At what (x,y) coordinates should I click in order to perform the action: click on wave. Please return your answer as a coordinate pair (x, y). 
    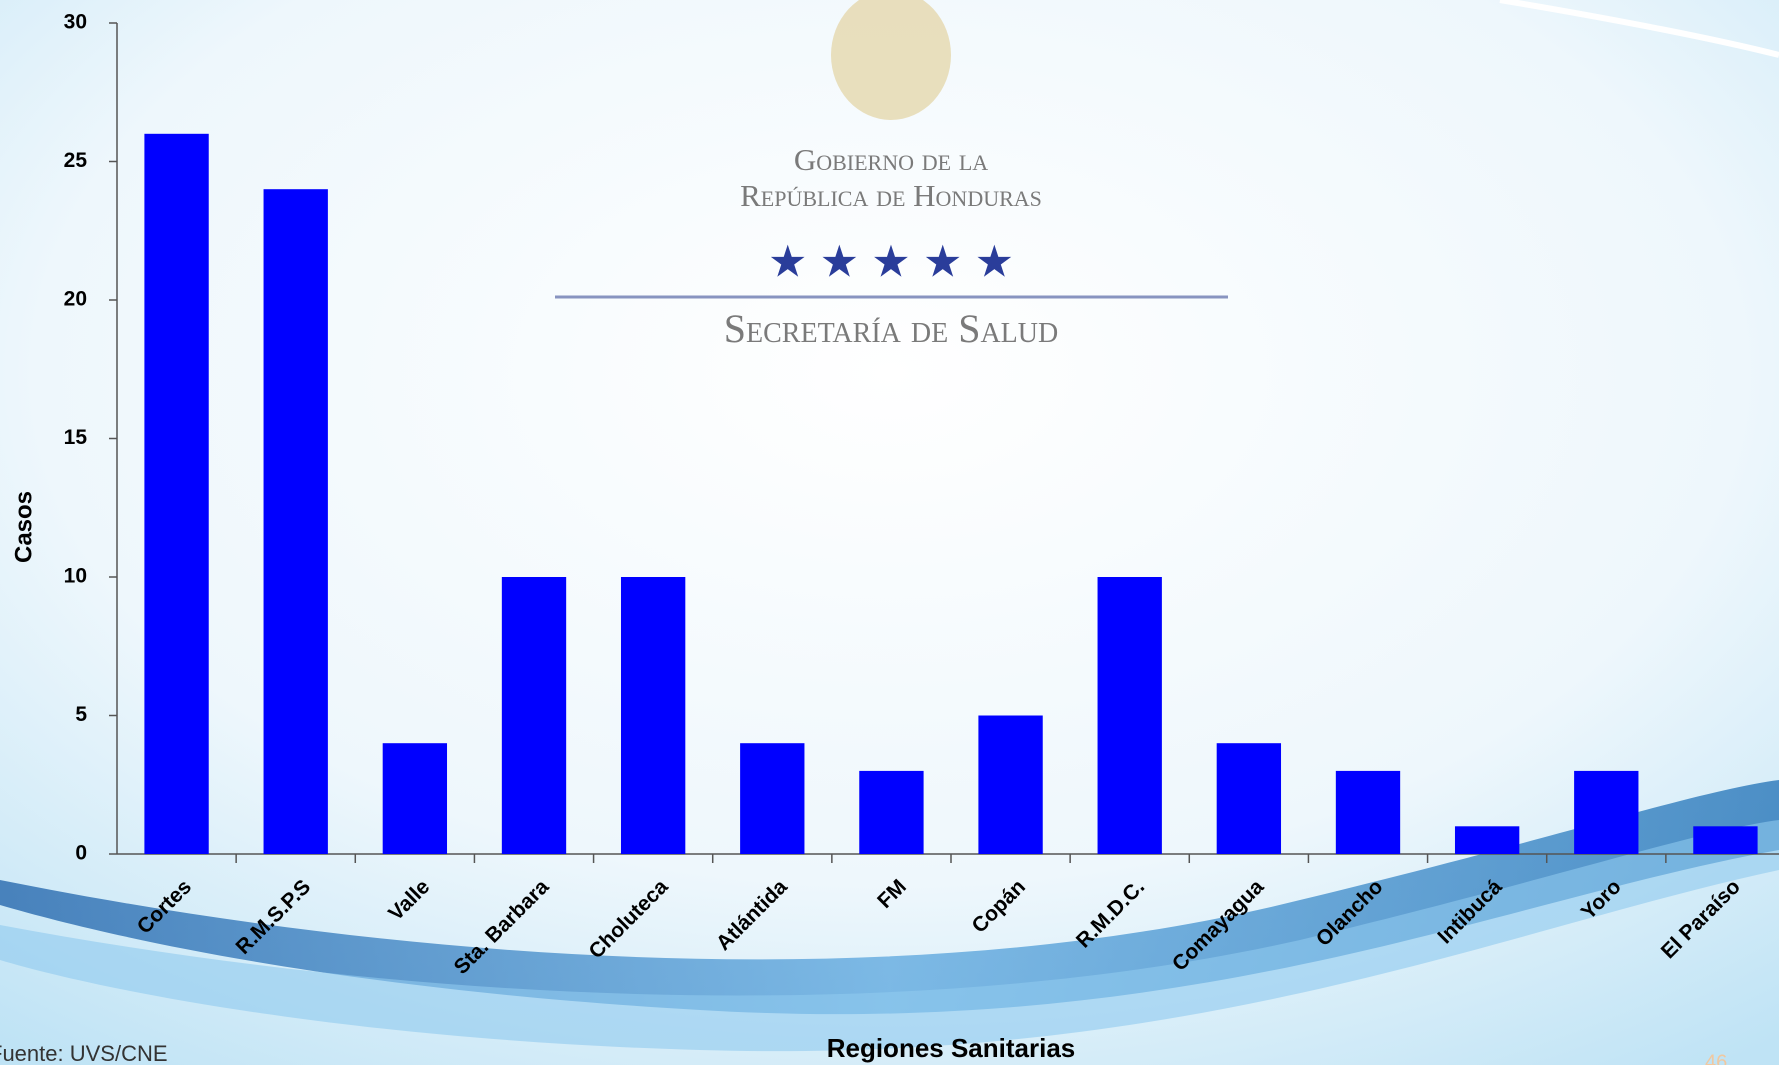
    Looking at the image, I should click on (1639, 29).